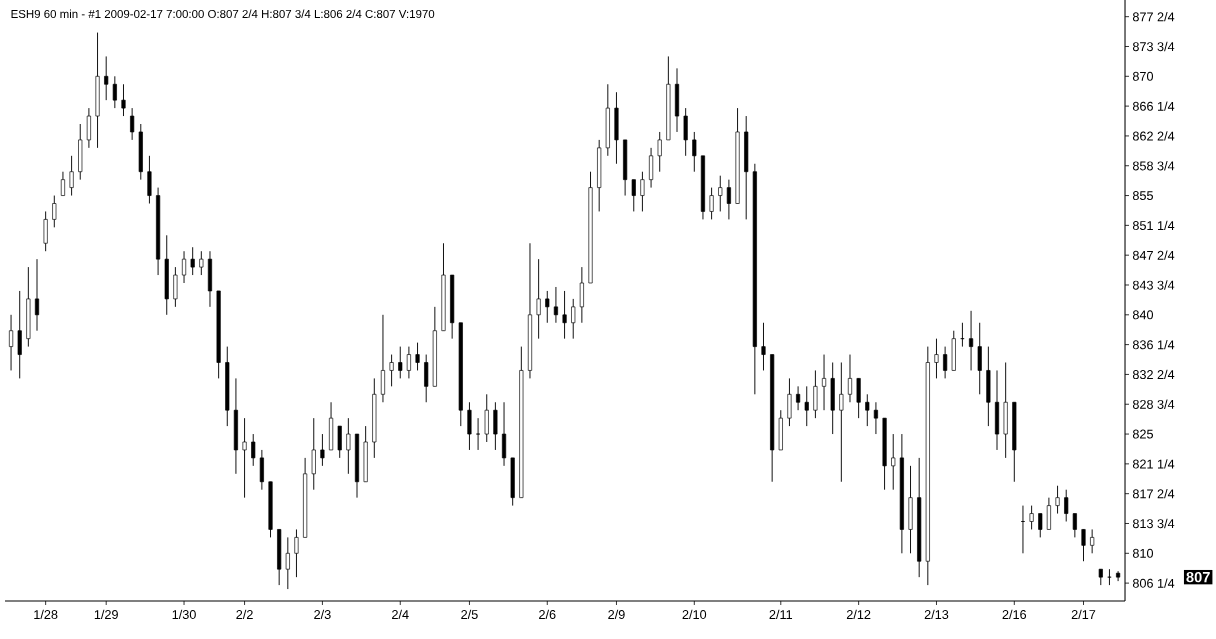 The width and height of the screenshot is (1216, 639). I want to click on x-tick-label: 2/13, so click(936, 614).